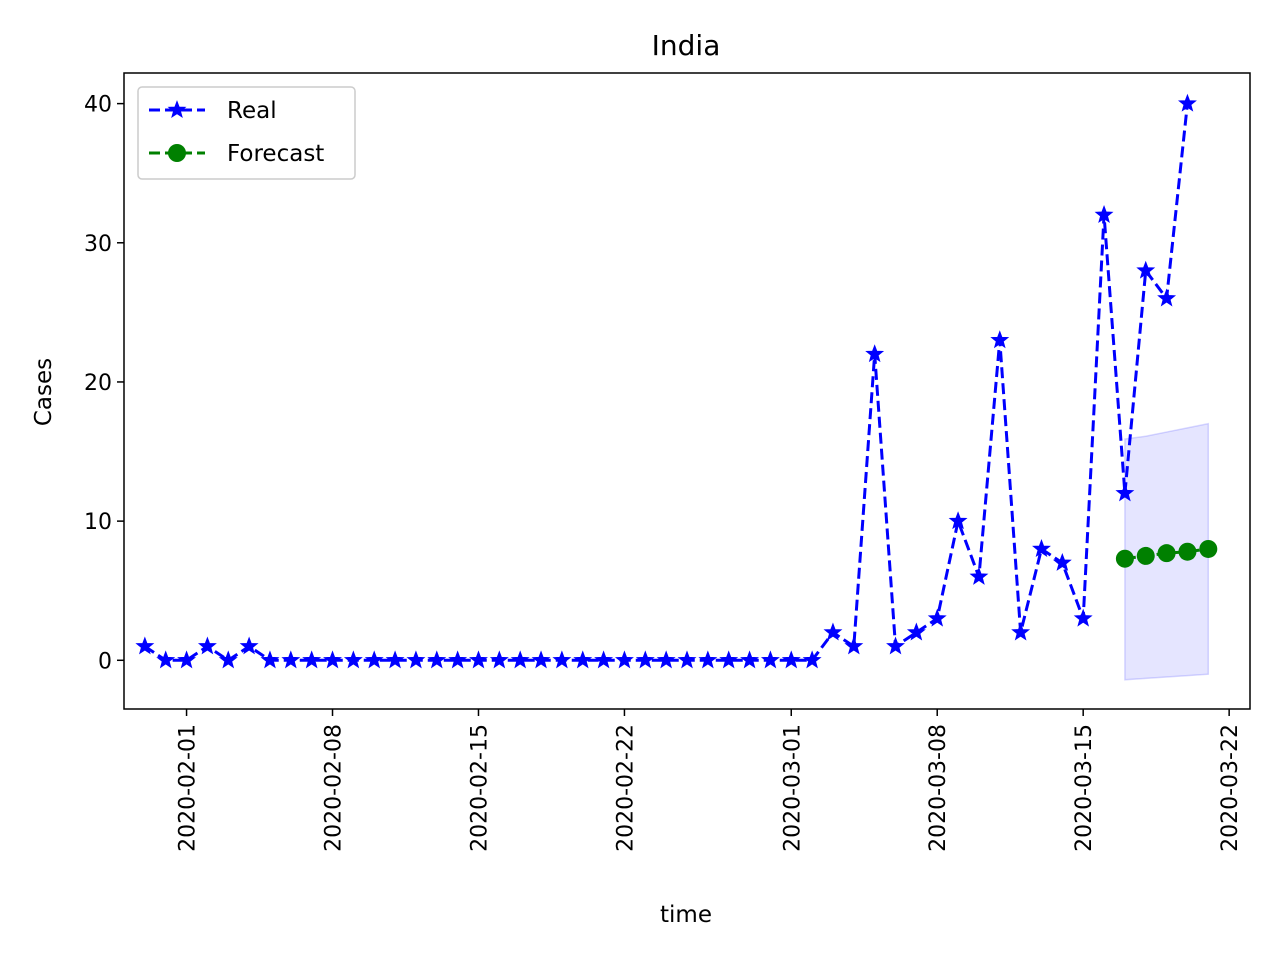  What do you see at coordinates (1230, 788) in the screenshot?
I see `x-tick-label: 2020-03-22` at bounding box center [1230, 788].